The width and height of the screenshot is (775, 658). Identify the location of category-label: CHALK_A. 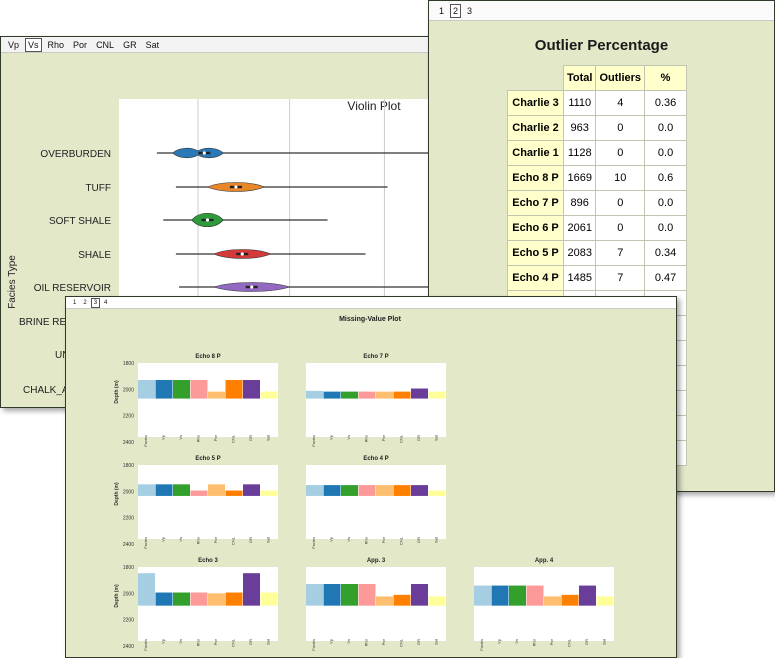
(46, 390).